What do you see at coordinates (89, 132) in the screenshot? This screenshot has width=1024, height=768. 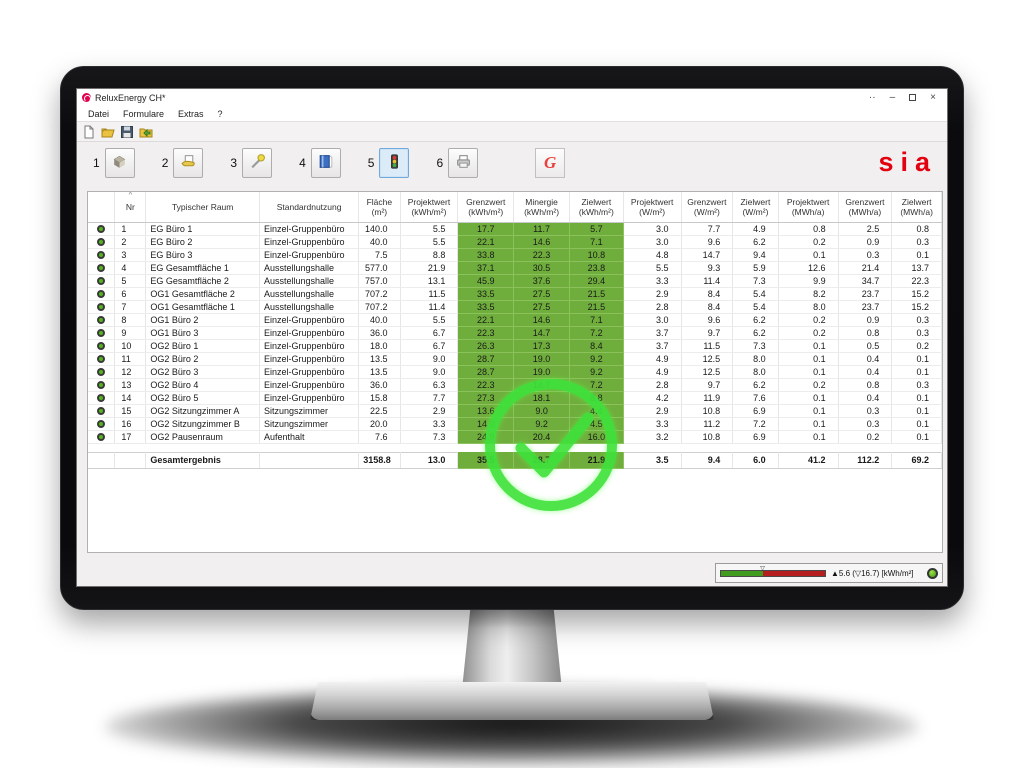 I see `new-file-icon` at bounding box center [89, 132].